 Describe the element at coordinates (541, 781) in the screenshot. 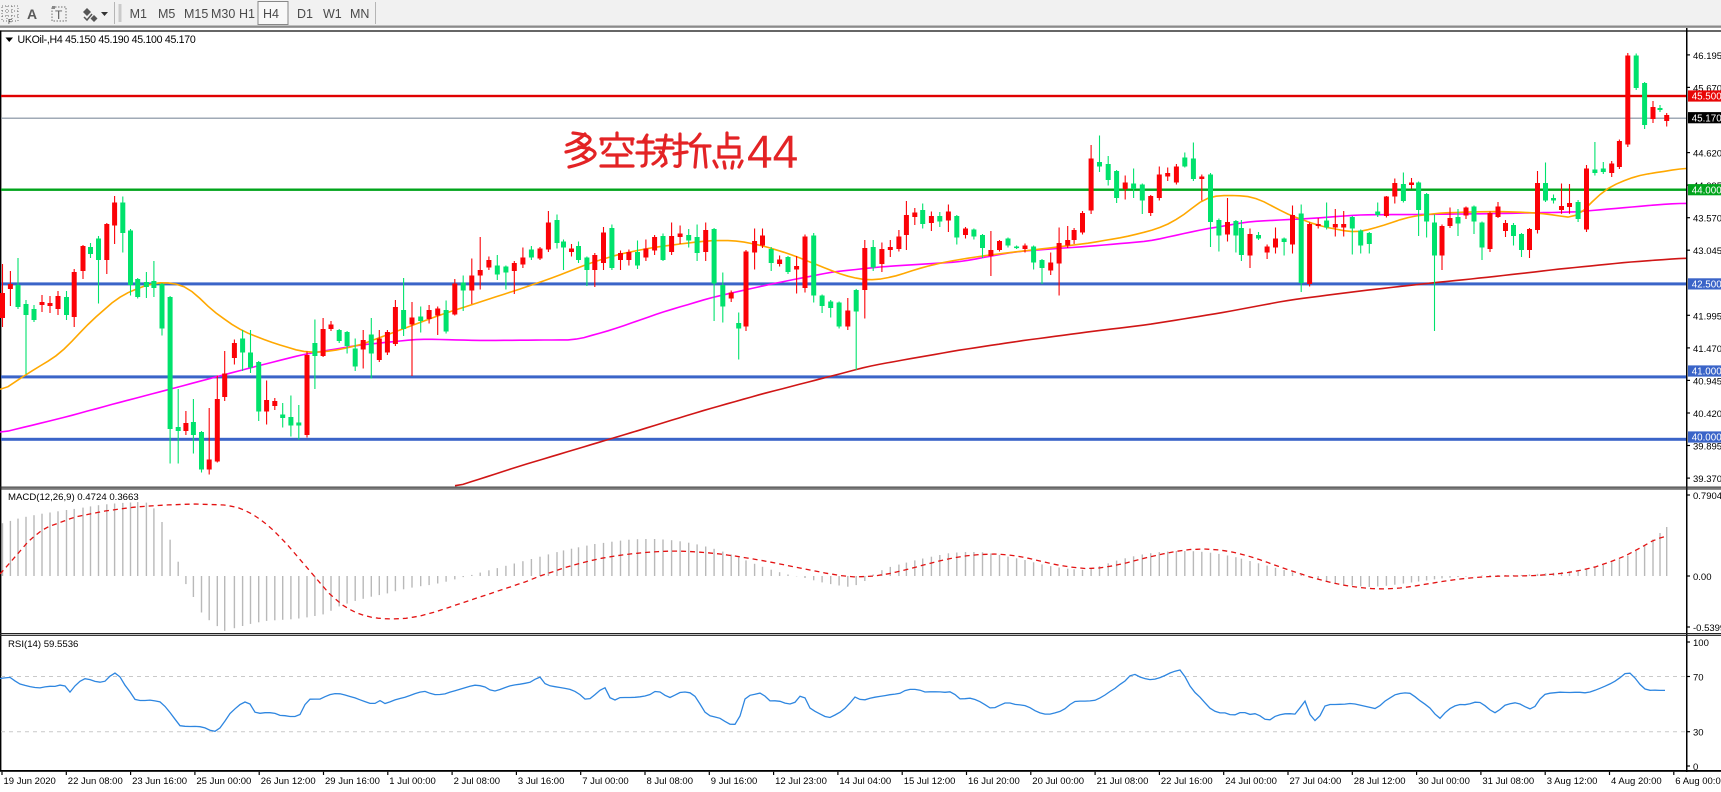

I see `svg-text: 3 Jul 16:00` at that location.